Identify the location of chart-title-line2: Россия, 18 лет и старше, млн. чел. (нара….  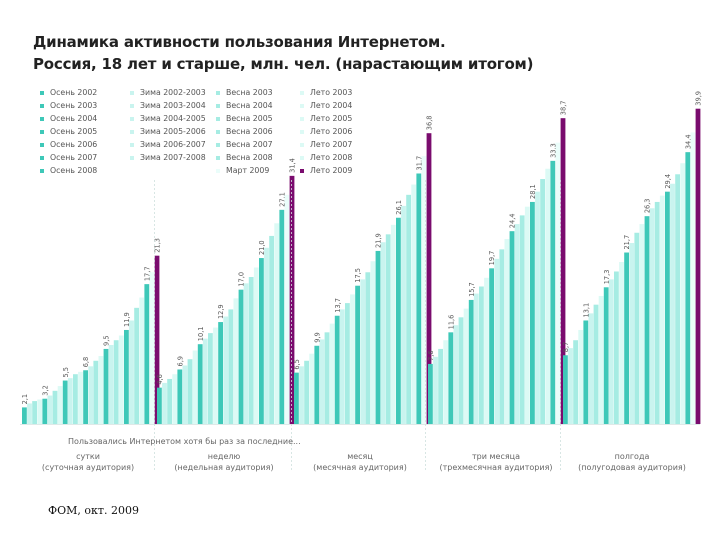
(283, 64).